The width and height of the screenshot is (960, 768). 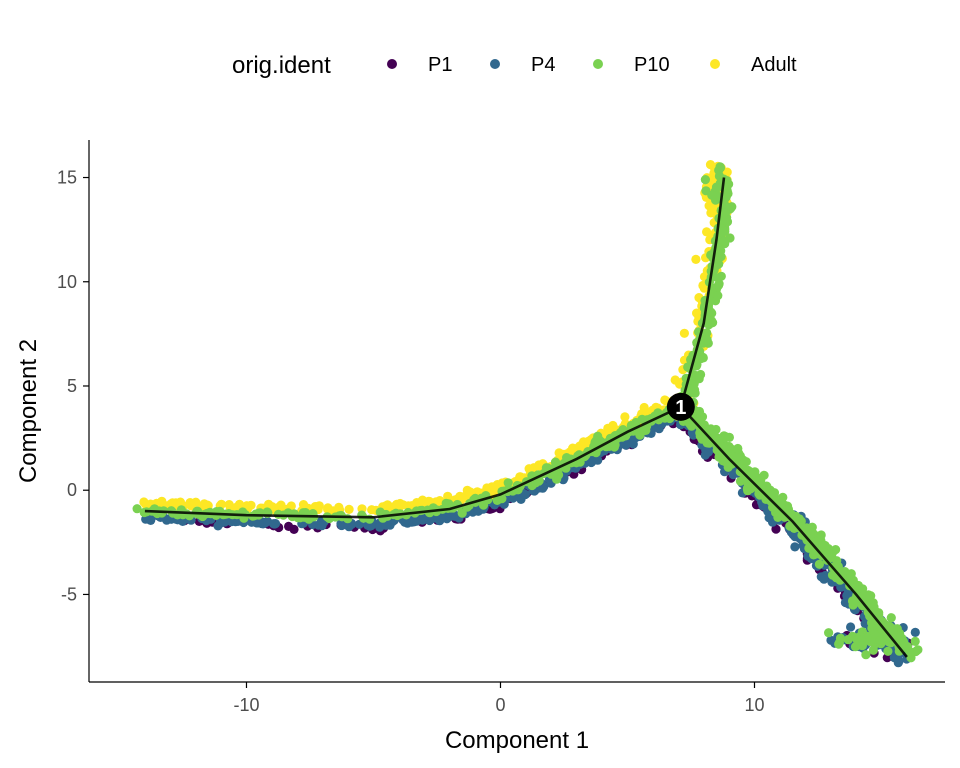 What do you see at coordinates (281, 65) in the screenshot?
I see `legend-title: orig.ident` at bounding box center [281, 65].